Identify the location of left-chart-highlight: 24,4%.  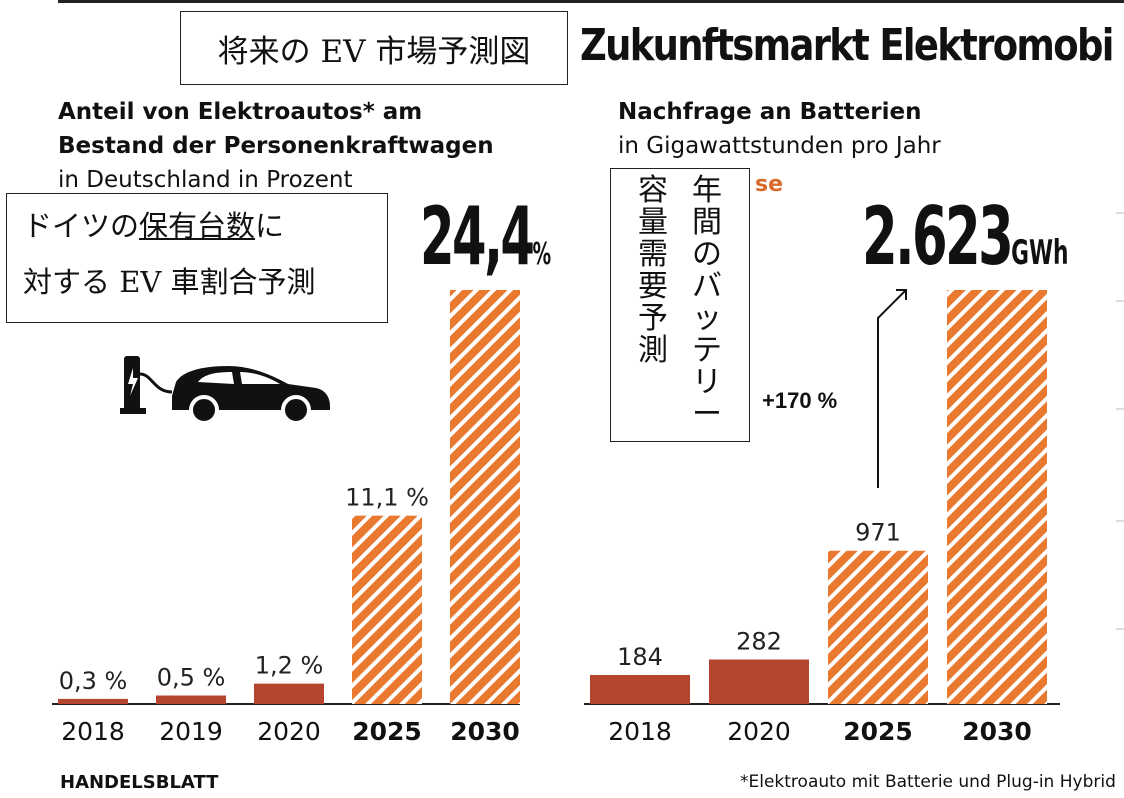
(485, 236).